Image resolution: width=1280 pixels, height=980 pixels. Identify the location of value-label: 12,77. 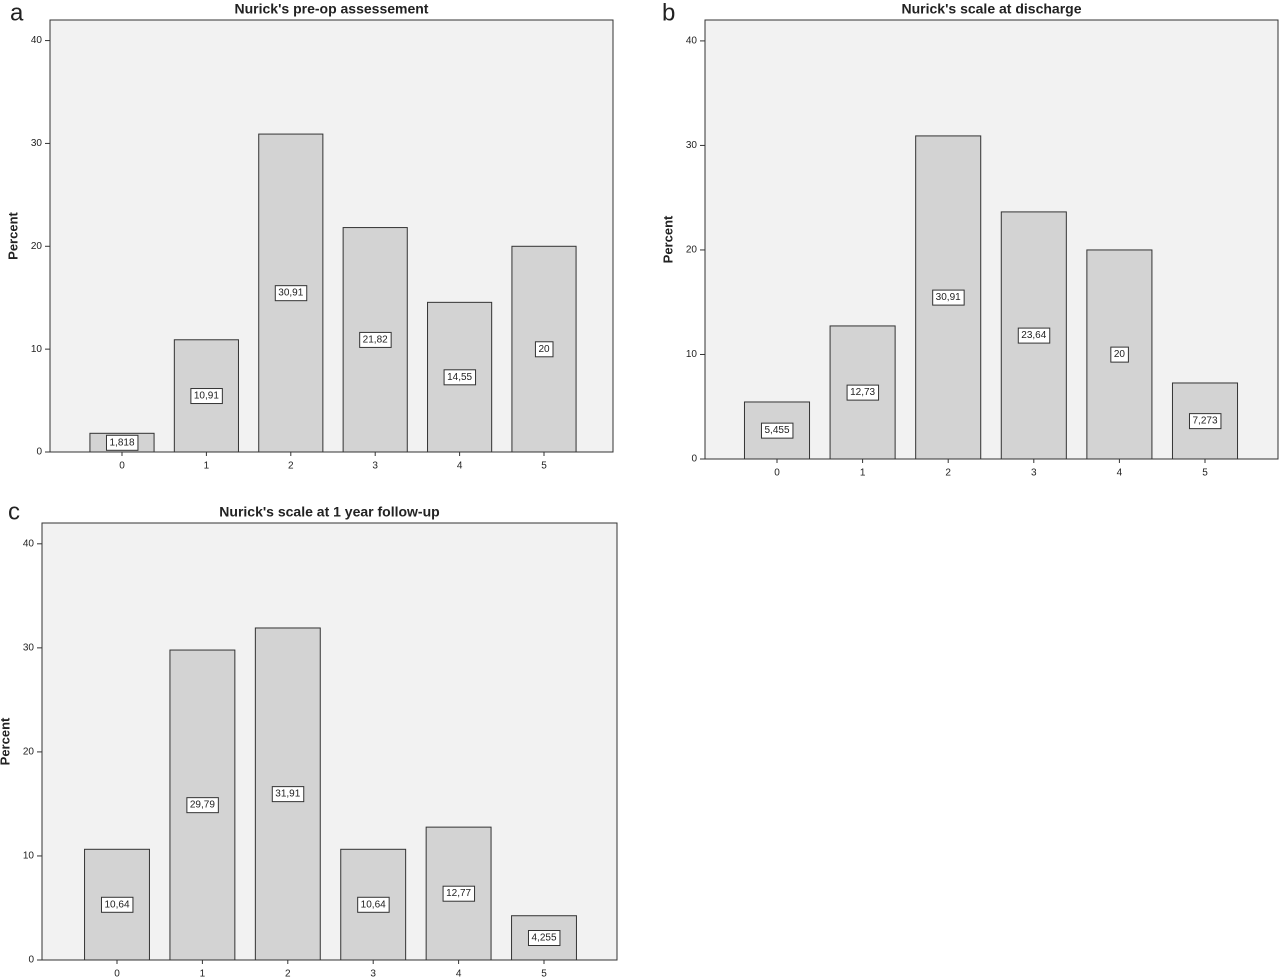
(458, 893).